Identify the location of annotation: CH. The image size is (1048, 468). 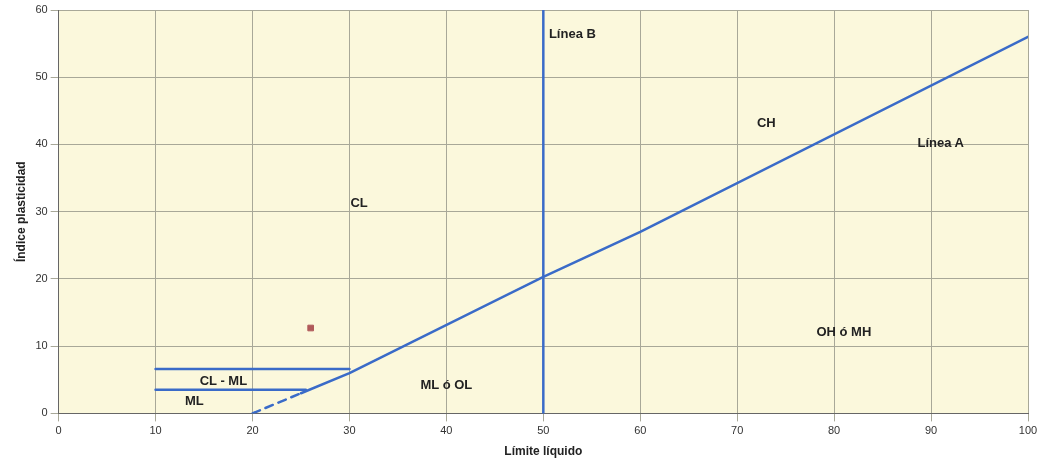
(766, 122).